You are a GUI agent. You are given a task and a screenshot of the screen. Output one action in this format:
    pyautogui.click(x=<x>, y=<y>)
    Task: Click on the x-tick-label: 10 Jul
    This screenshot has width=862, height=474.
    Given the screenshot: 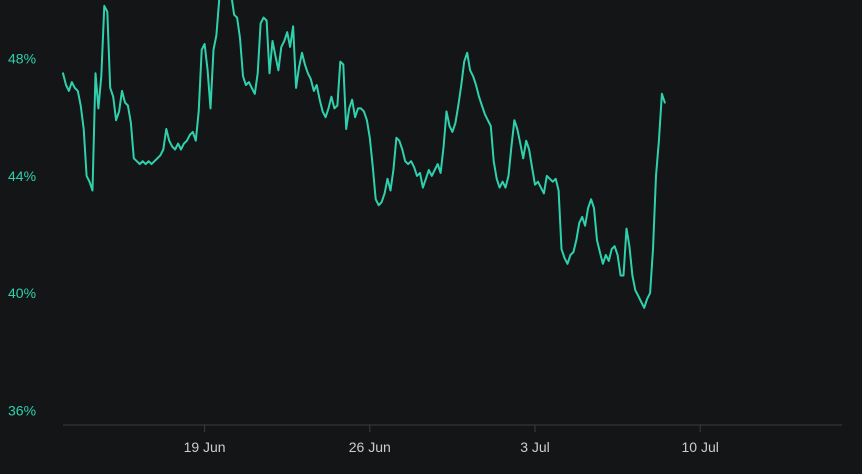 What is the action you would take?
    pyautogui.click(x=700, y=447)
    